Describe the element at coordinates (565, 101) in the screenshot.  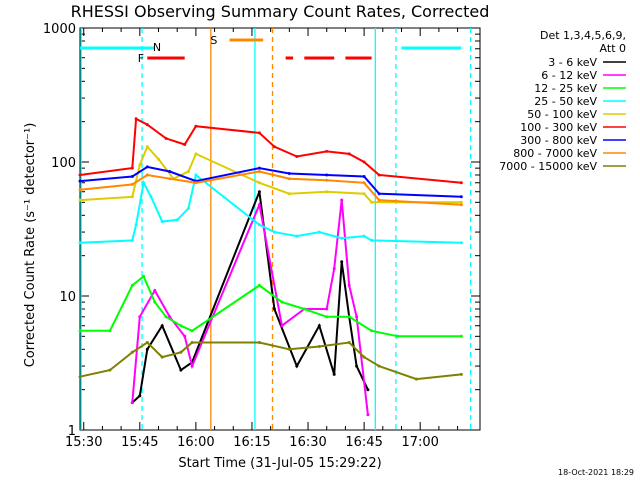
I see `legend-label: 25 - 50 keV` at that location.